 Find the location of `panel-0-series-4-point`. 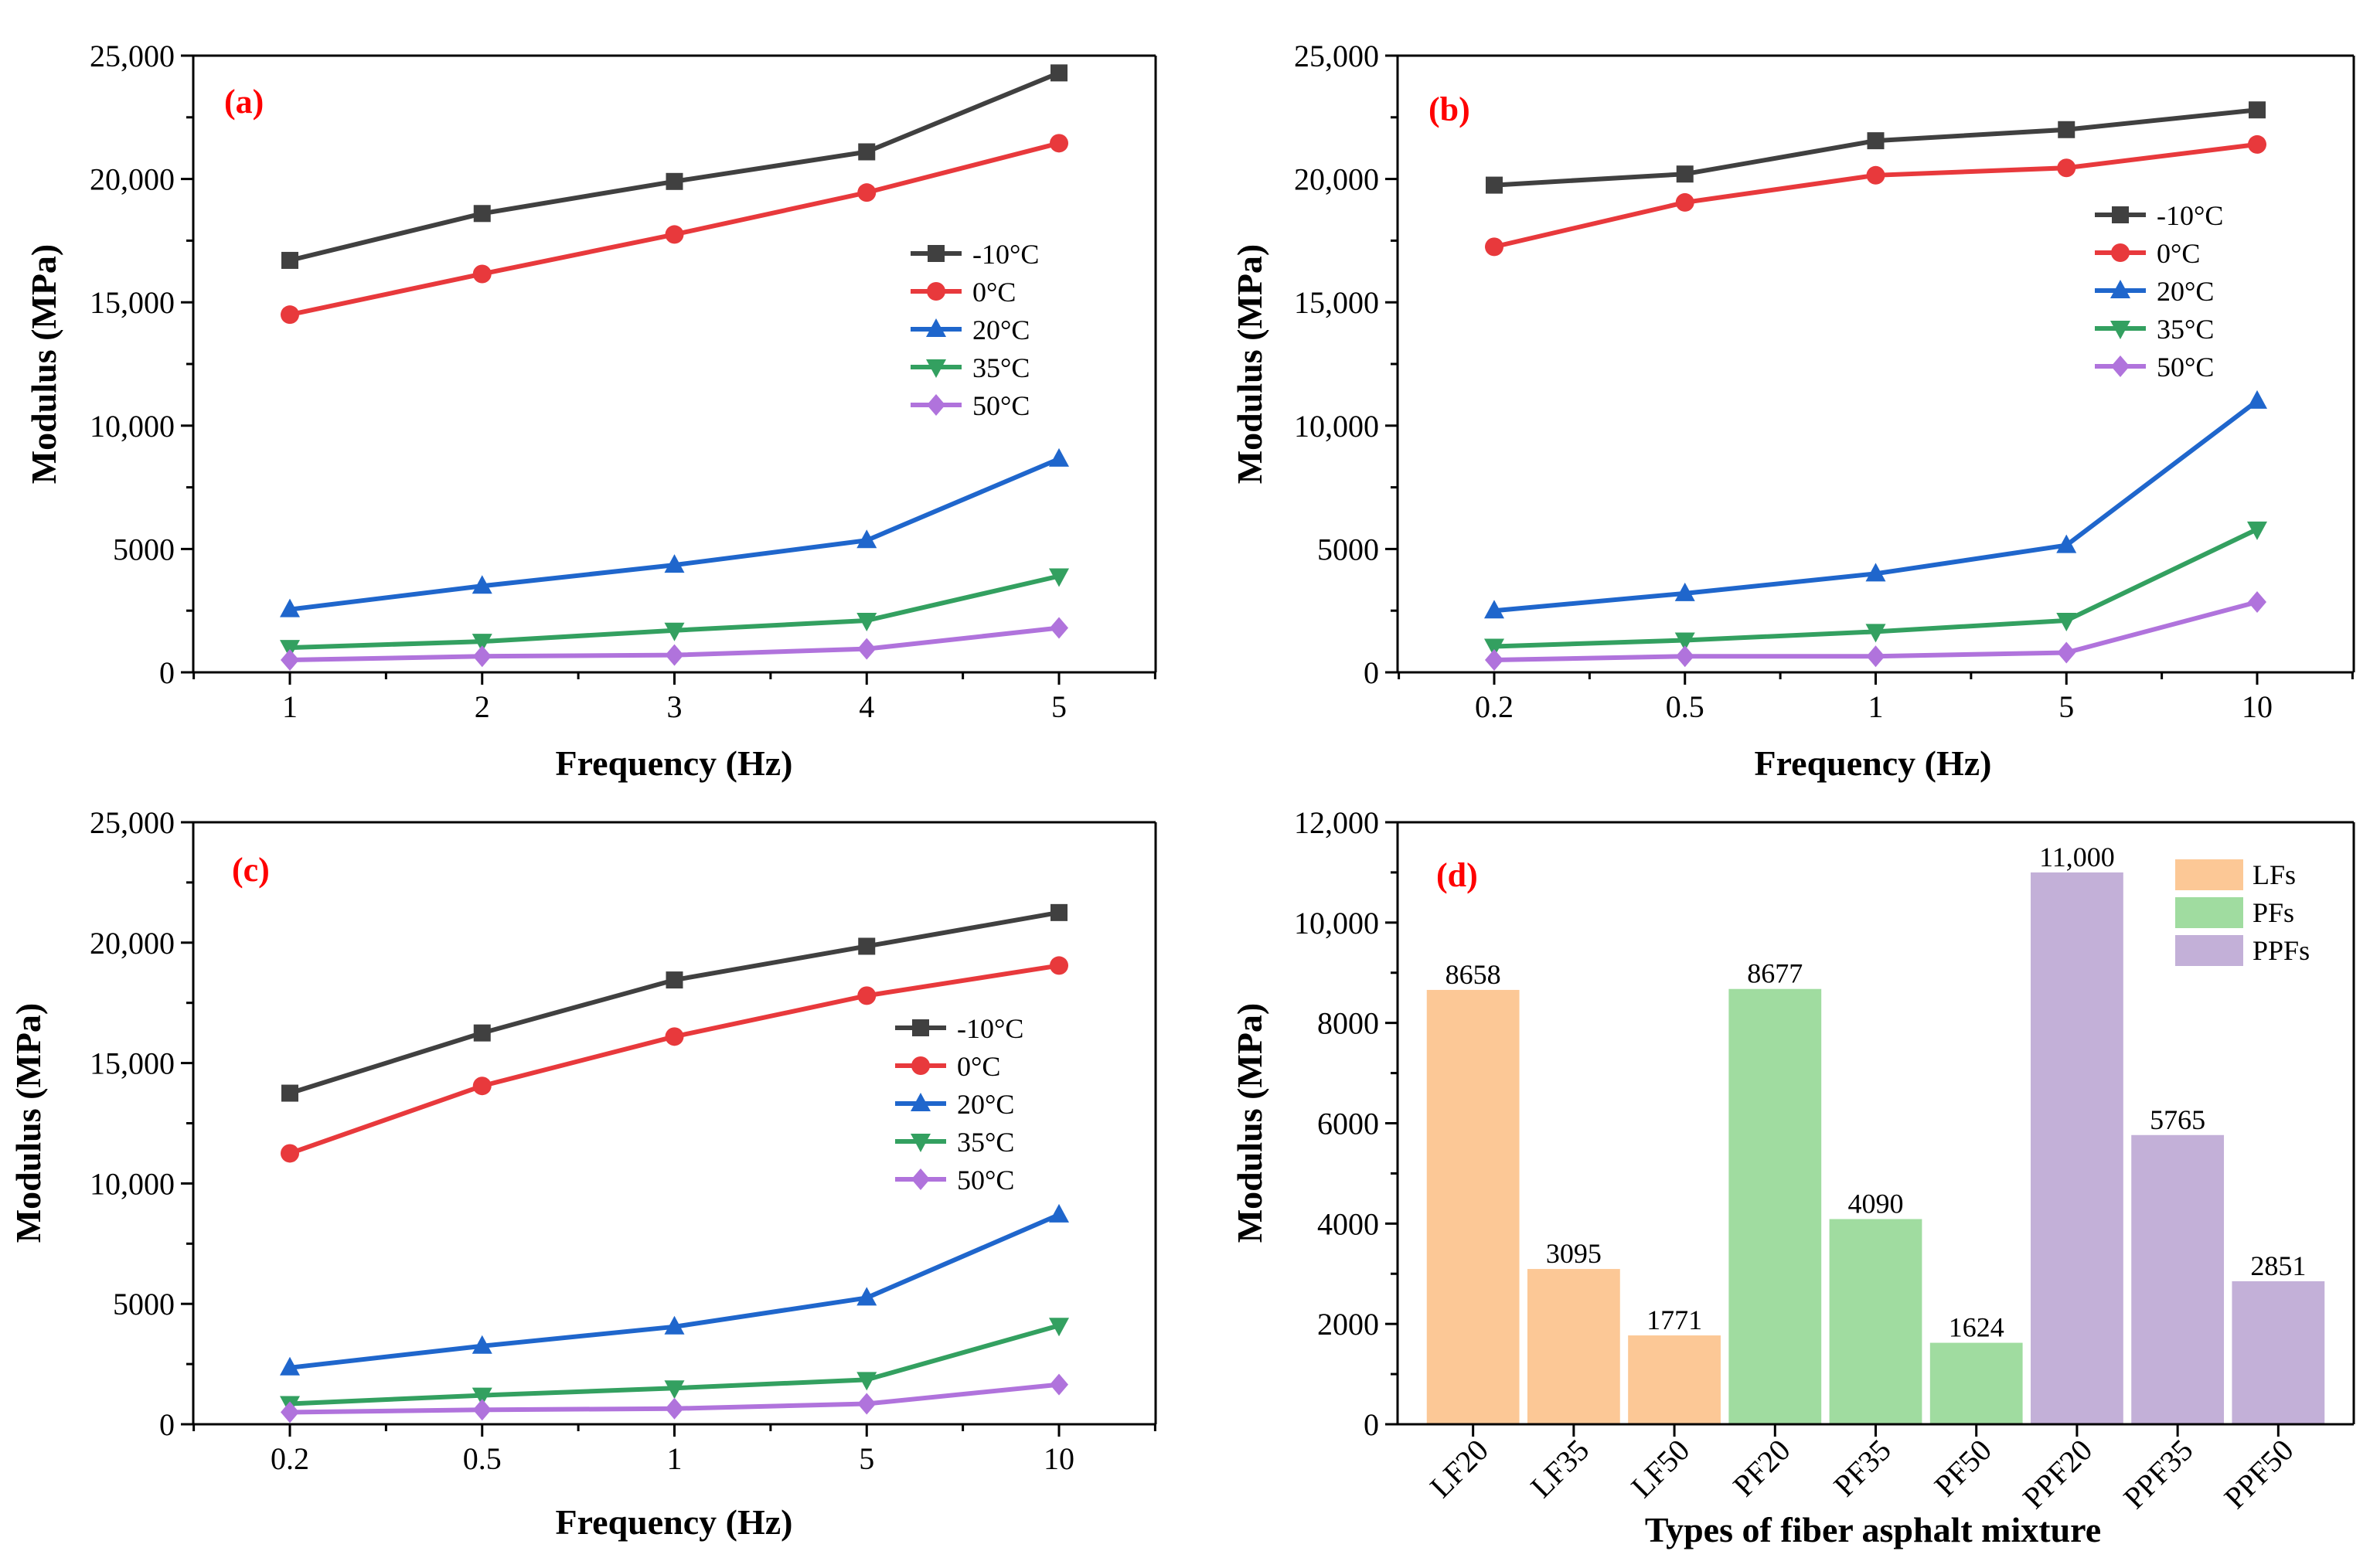

panel-0-series-4-point is located at coordinates (867, 649).